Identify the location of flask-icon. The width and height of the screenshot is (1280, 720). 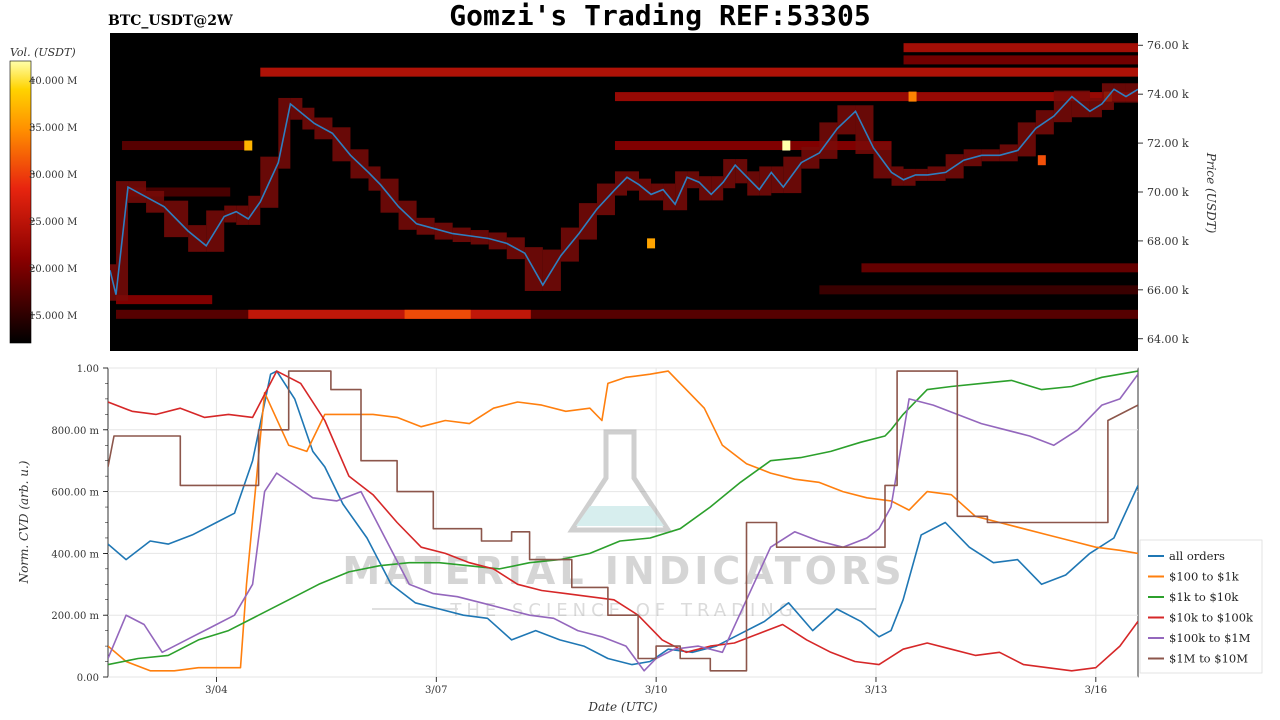
(620, 481).